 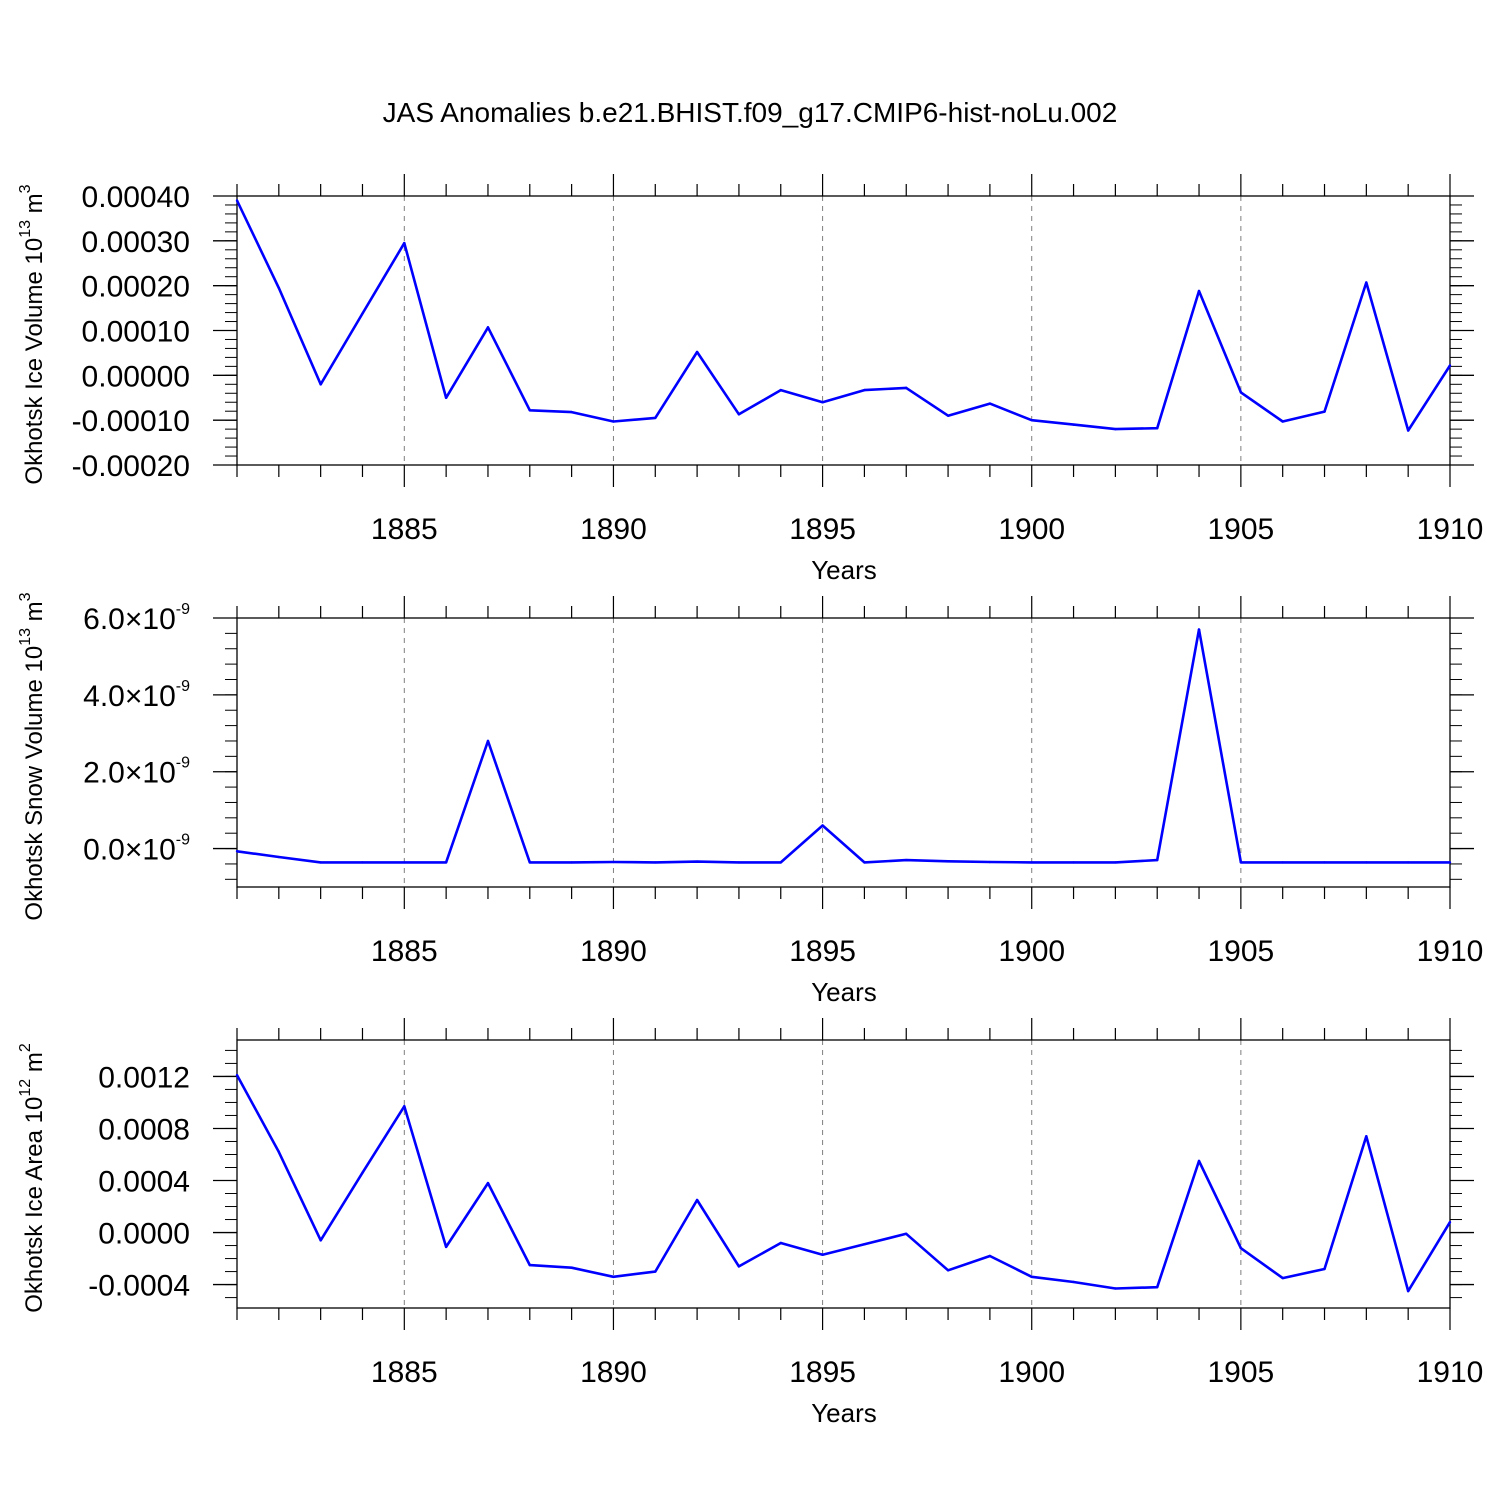 What do you see at coordinates (150, 619) in the screenshot?
I see `y-tick-times: ×10` at bounding box center [150, 619].